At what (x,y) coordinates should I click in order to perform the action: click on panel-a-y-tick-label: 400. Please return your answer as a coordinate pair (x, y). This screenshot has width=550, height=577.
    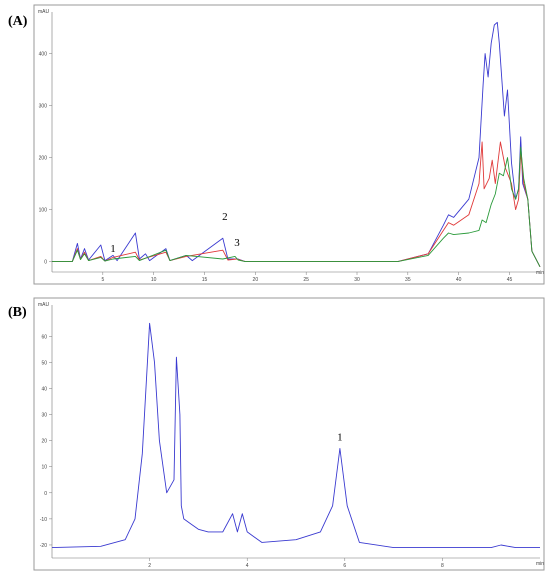
    Looking at the image, I should click on (43, 55).